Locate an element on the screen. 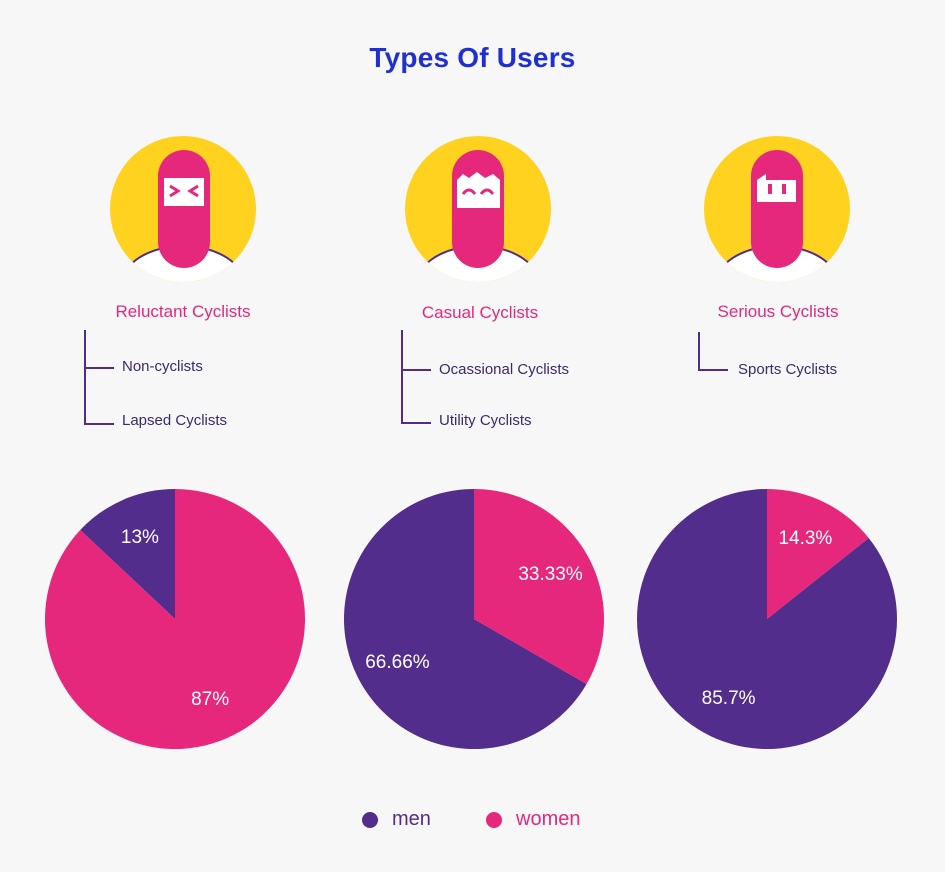 The width and height of the screenshot is (945, 872). column-title-casual: Casual Cyclists is located at coordinates (480, 312).